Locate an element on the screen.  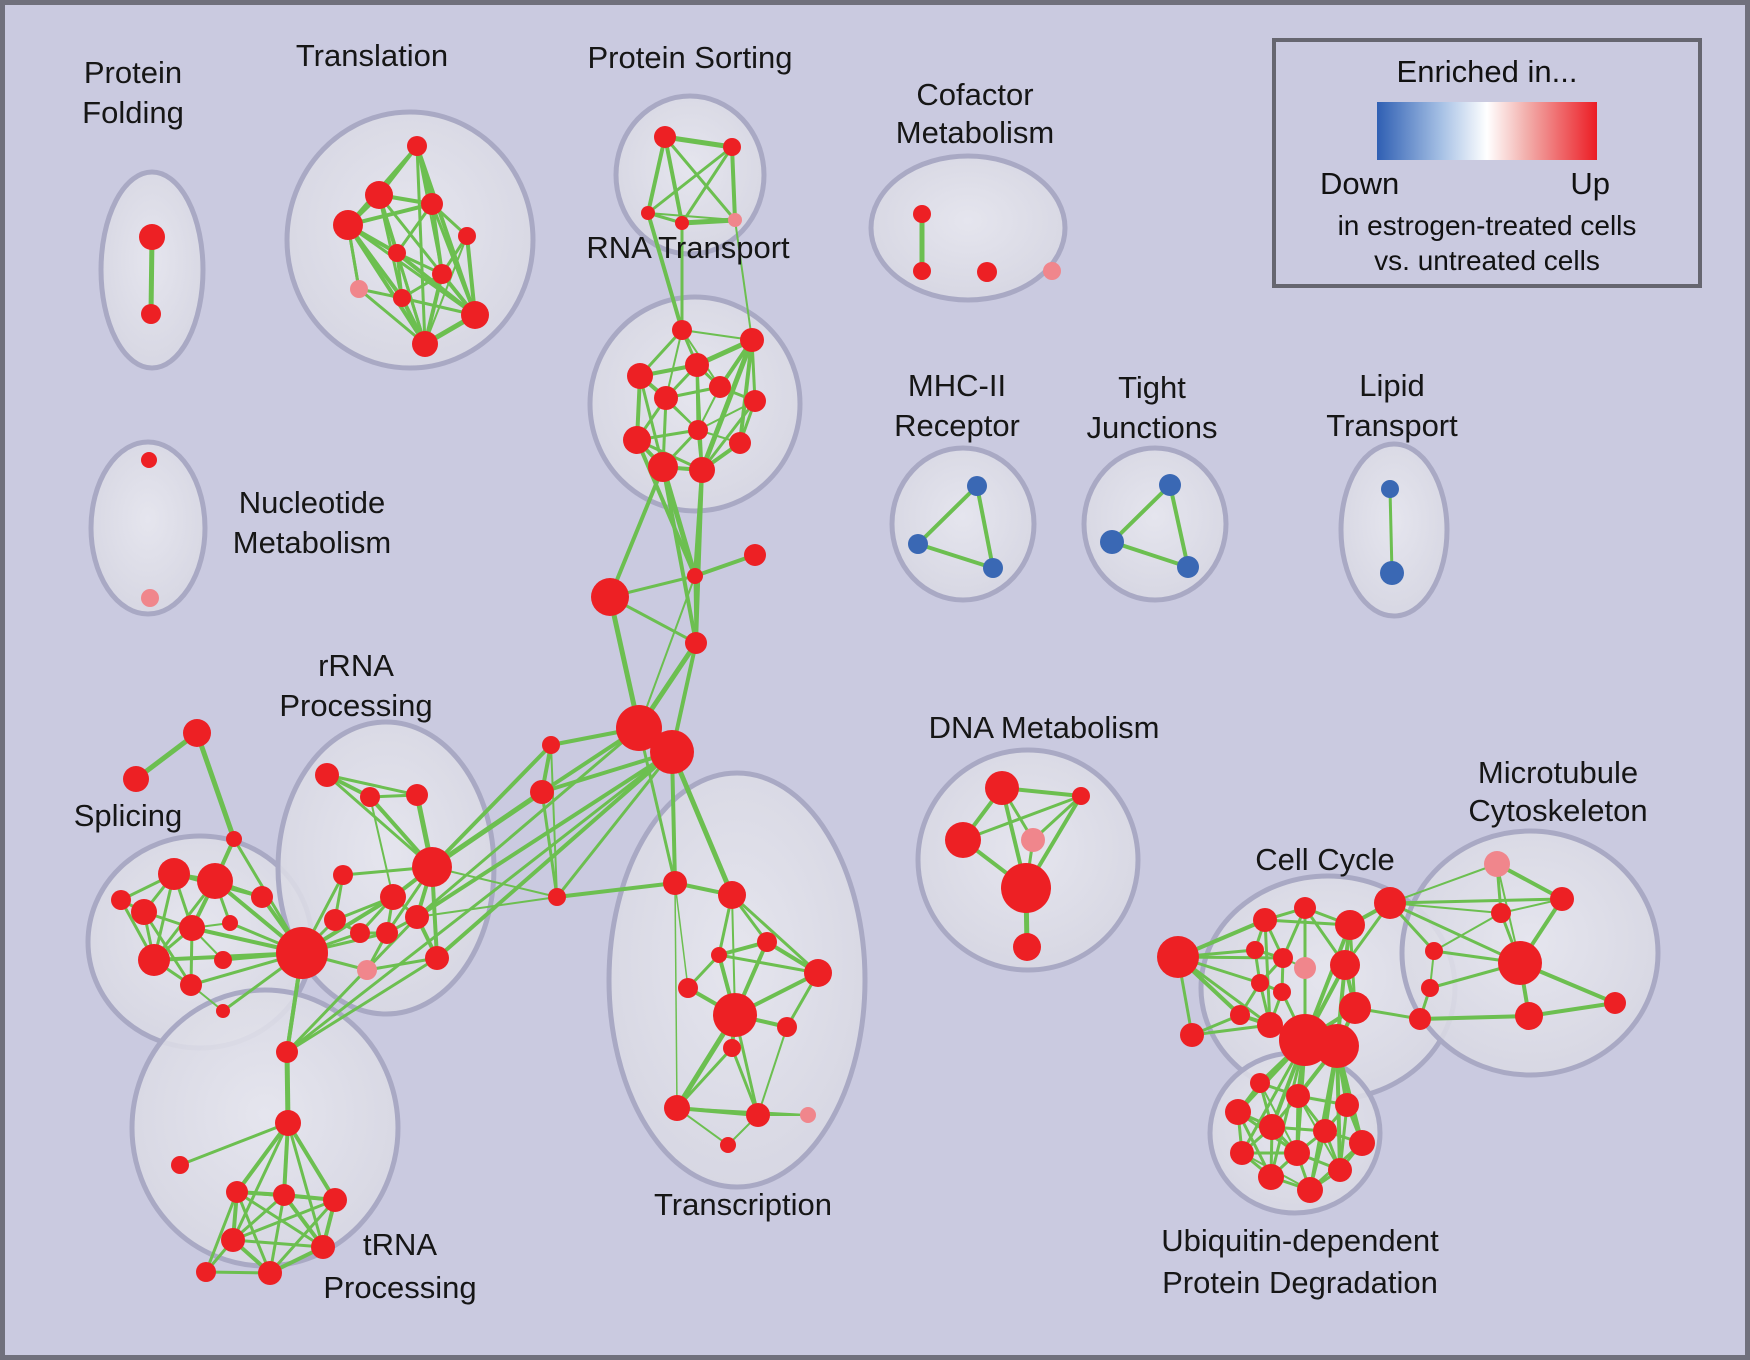
cluster-label-translation: Translation is located at coordinates (372, 55).